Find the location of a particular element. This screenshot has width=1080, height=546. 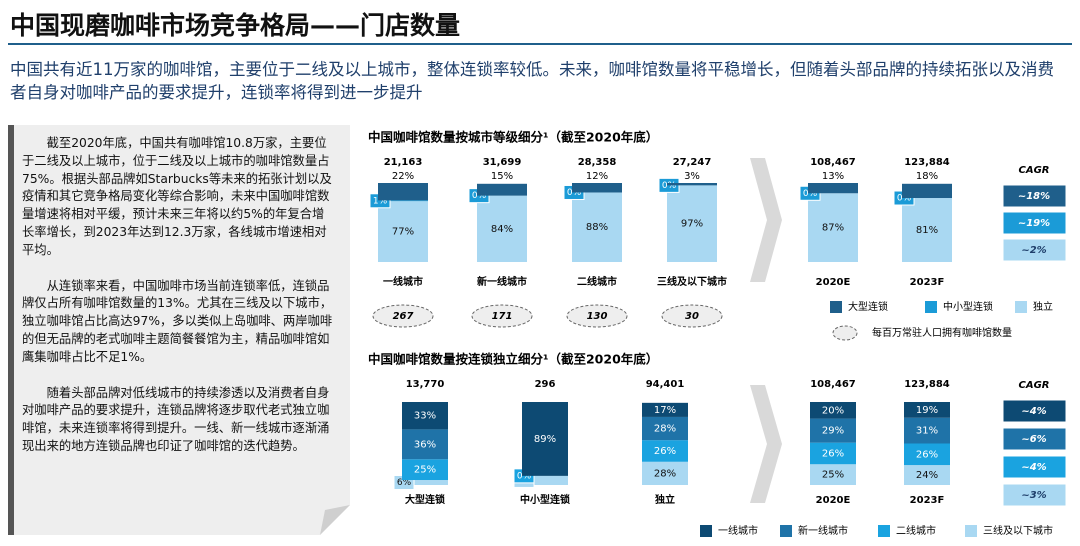

legend-label: 大型连锁 is located at coordinates (868, 306).